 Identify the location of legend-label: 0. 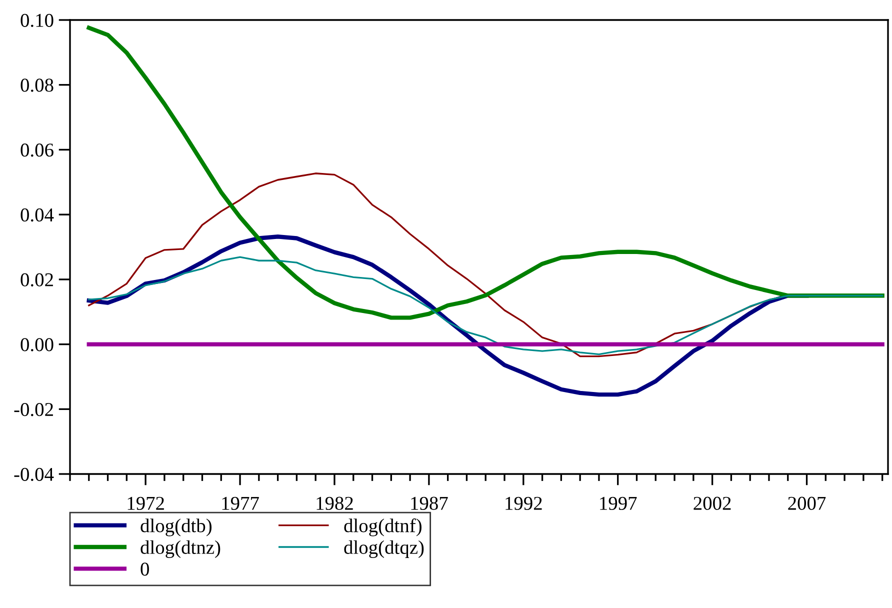
(144, 569).